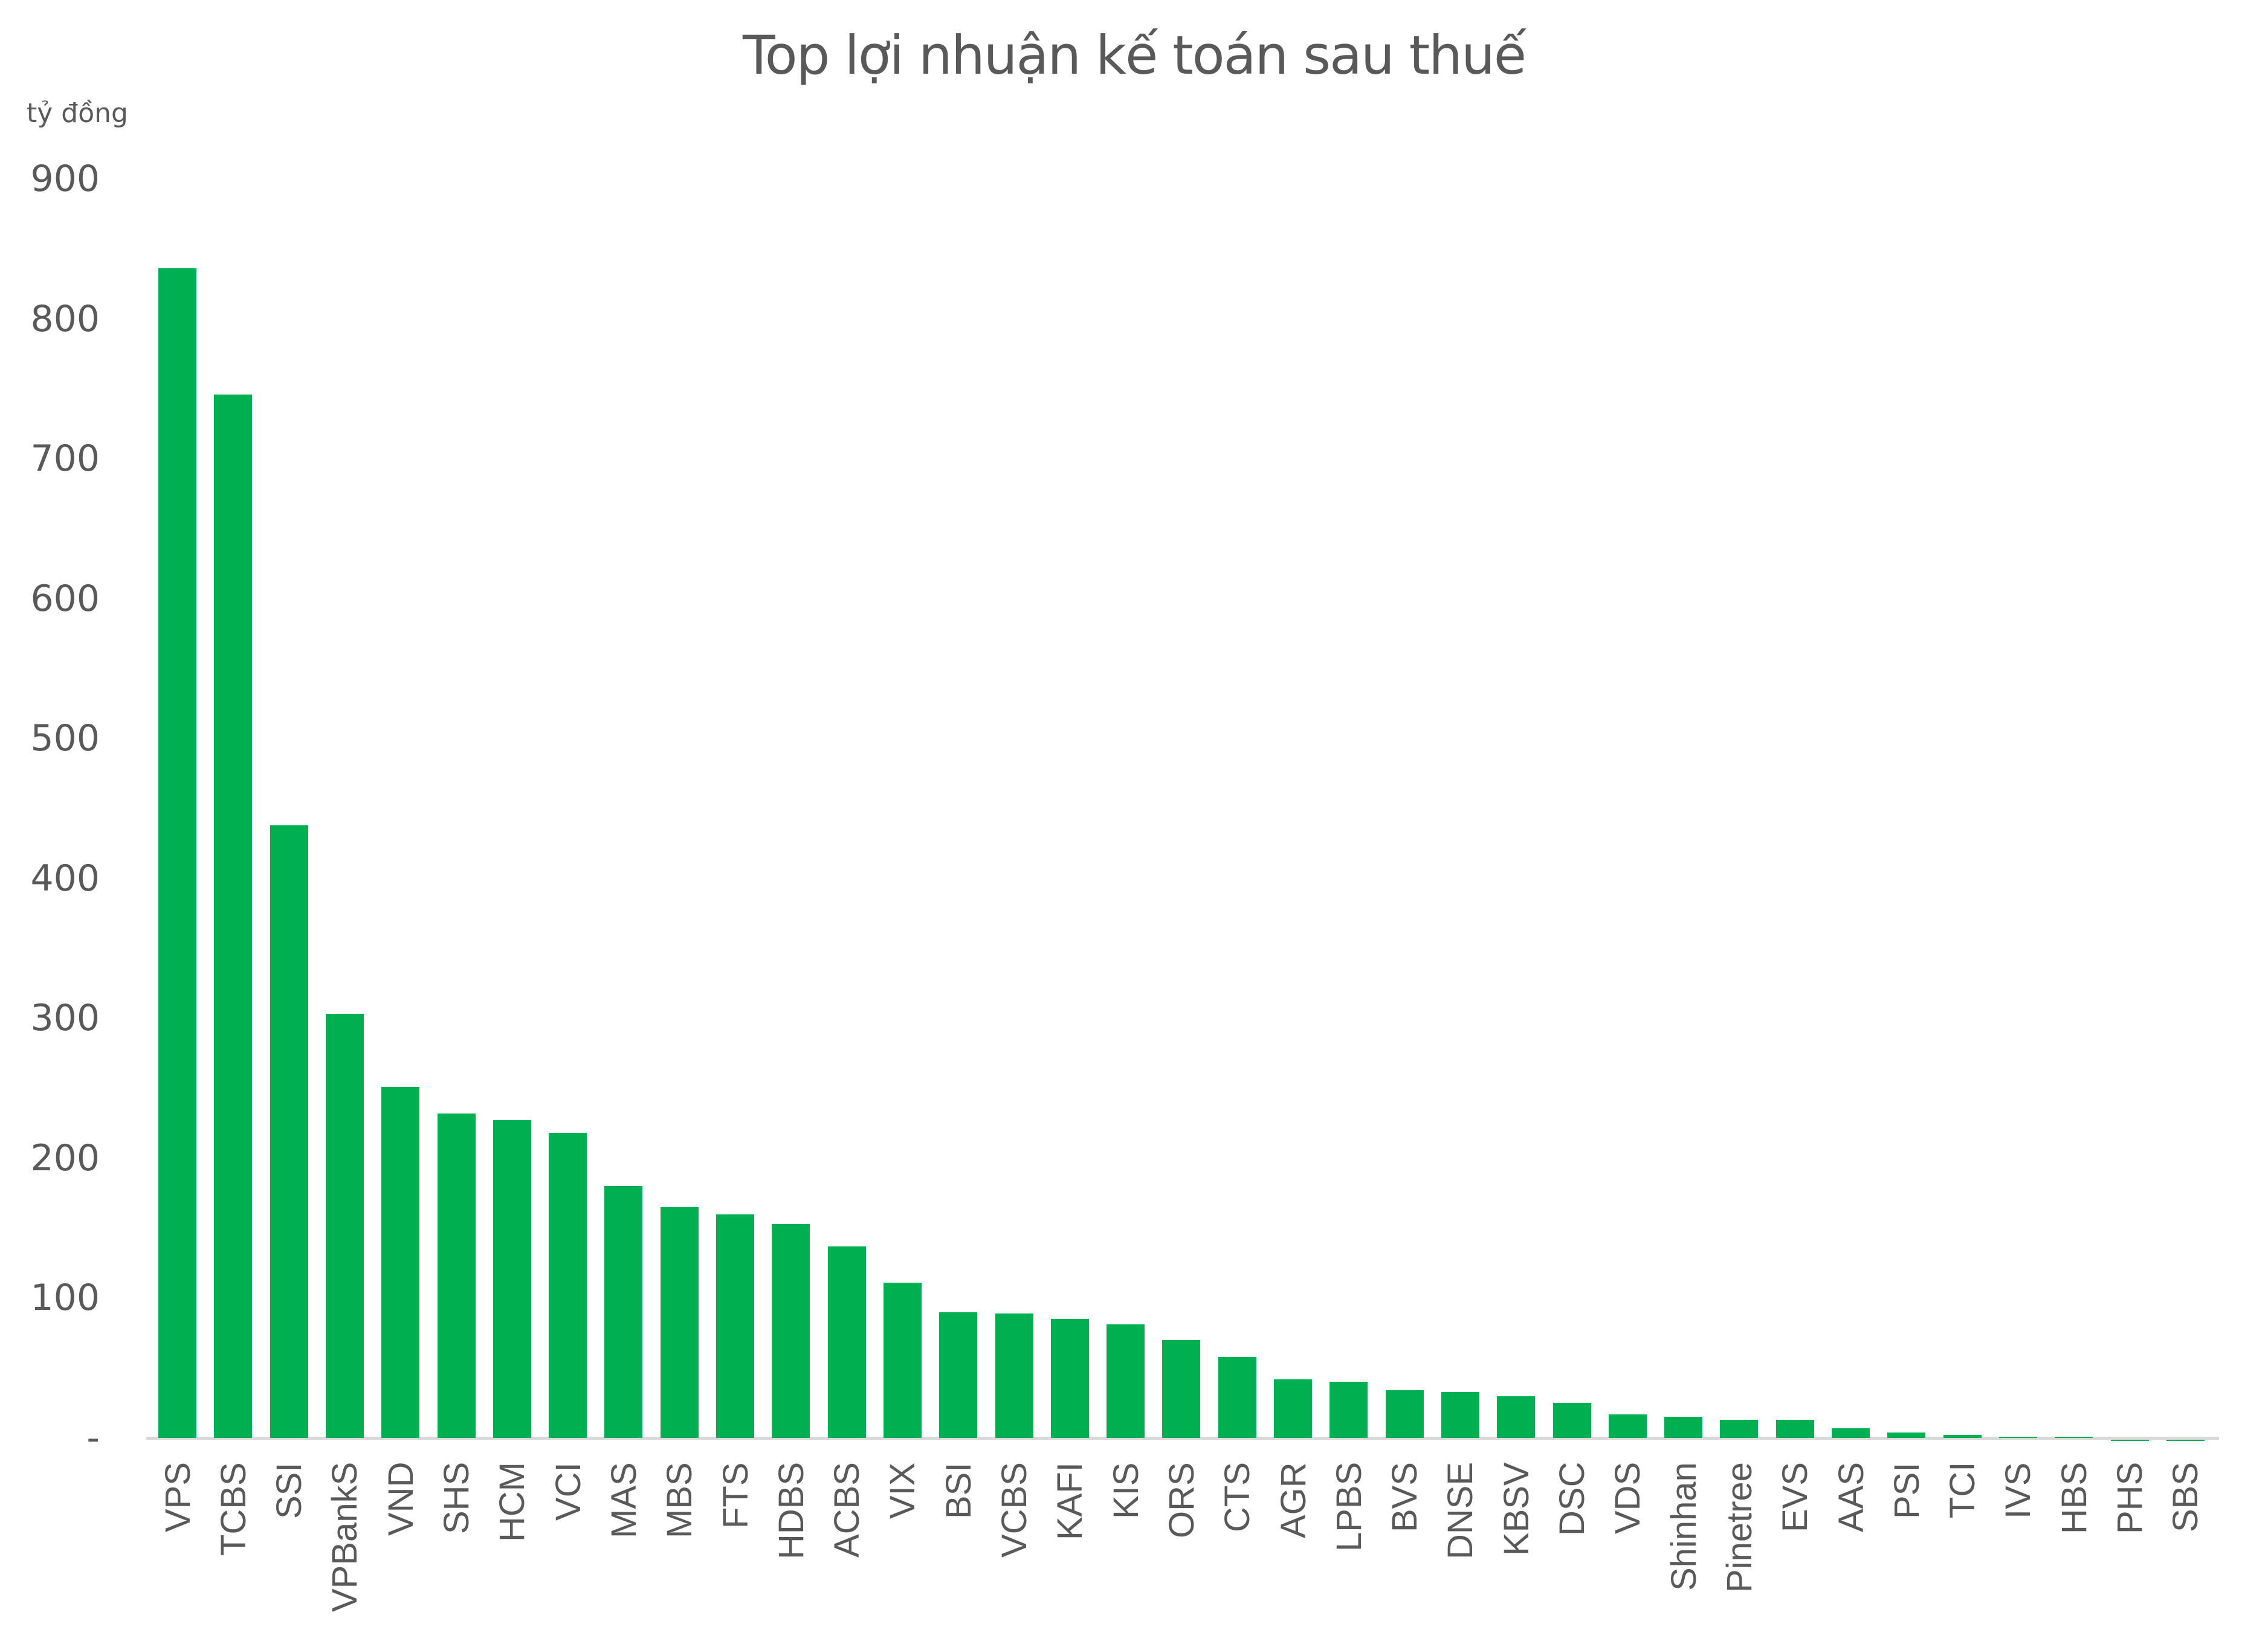  I want to click on x-tick-label: MAS, so click(624, 1500).